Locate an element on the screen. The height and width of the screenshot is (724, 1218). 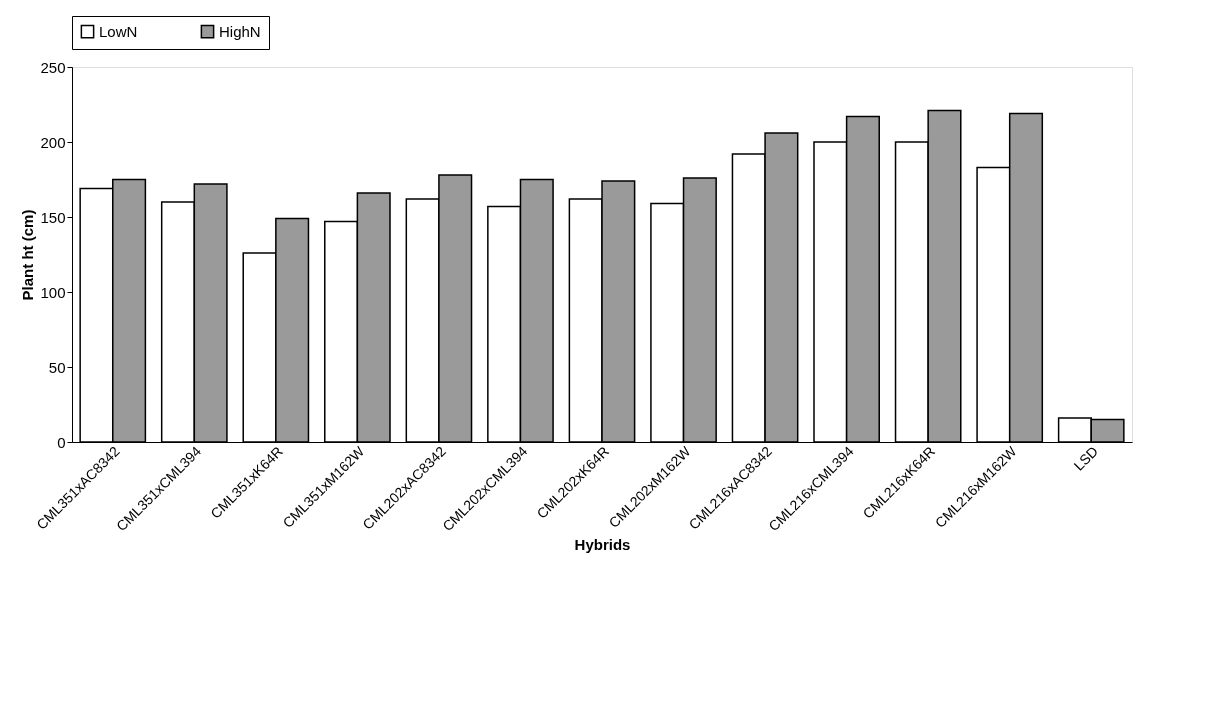
y-tick-label: 250 is located at coordinates (53, 67).